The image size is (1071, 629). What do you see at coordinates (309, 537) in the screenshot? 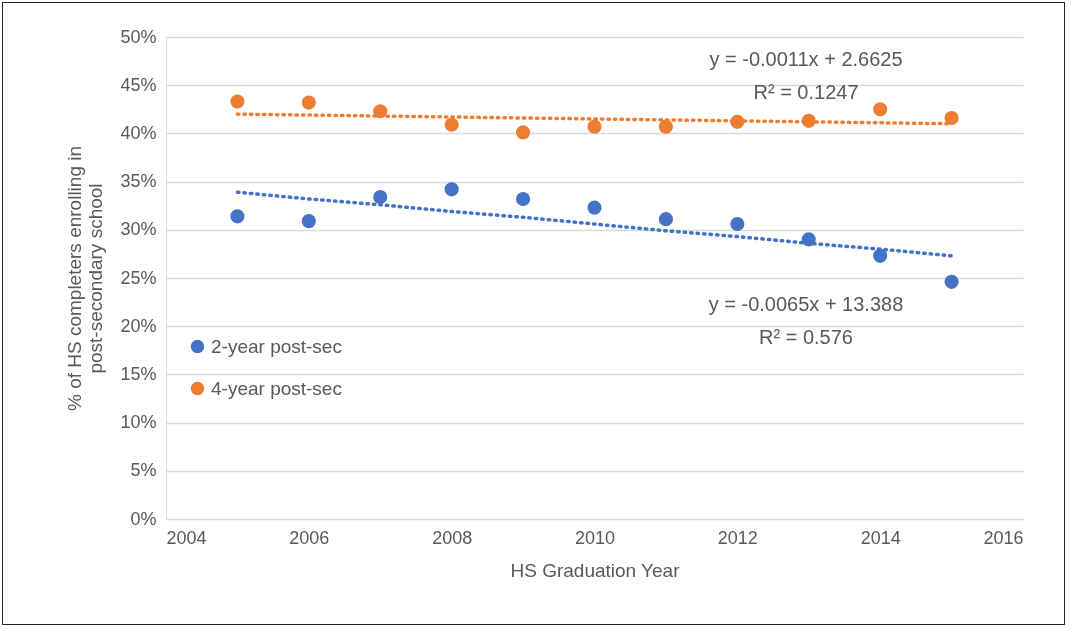
I see `x-tick-label: 2006` at bounding box center [309, 537].